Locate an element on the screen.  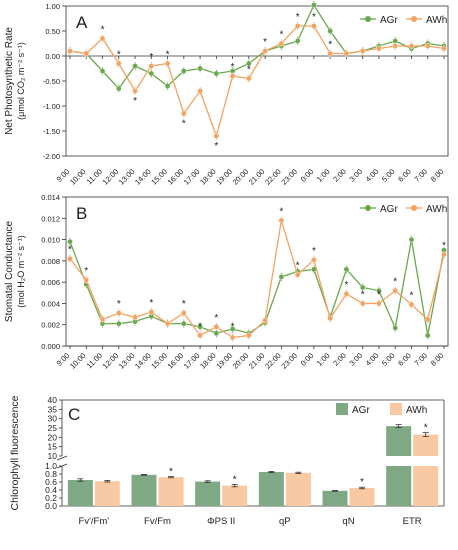
x-tick-label: 15:00 is located at coordinates (159, 361).